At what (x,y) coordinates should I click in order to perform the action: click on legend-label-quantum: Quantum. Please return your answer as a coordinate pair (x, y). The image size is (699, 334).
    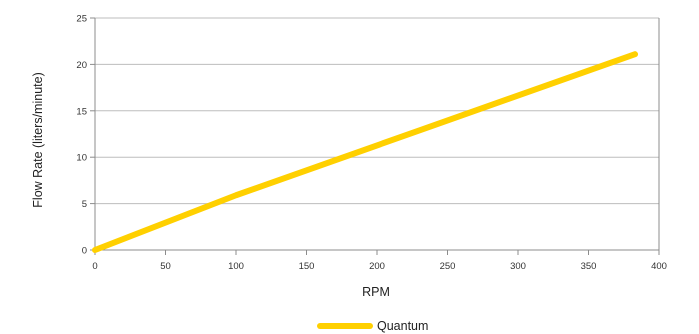
    Looking at the image, I should click on (402, 326).